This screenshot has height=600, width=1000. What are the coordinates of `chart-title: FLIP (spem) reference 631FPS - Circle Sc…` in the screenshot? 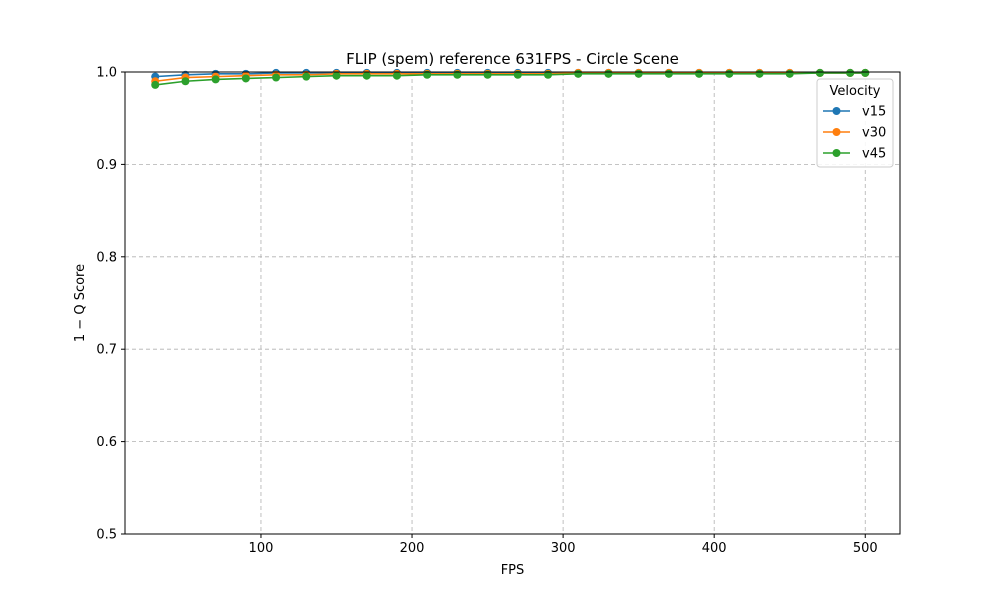 It's located at (512, 59).